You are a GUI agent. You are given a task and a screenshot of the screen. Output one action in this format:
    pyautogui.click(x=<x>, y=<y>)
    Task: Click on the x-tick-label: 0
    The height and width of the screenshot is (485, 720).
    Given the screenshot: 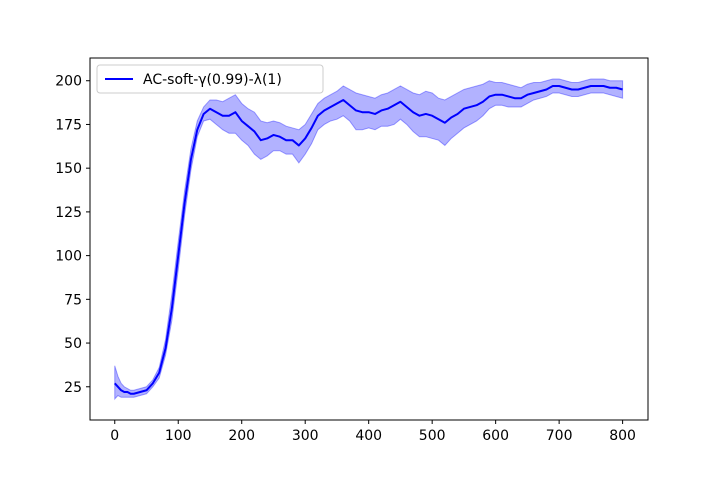 What is the action you would take?
    pyautogui.click(x=114, y=436)
    